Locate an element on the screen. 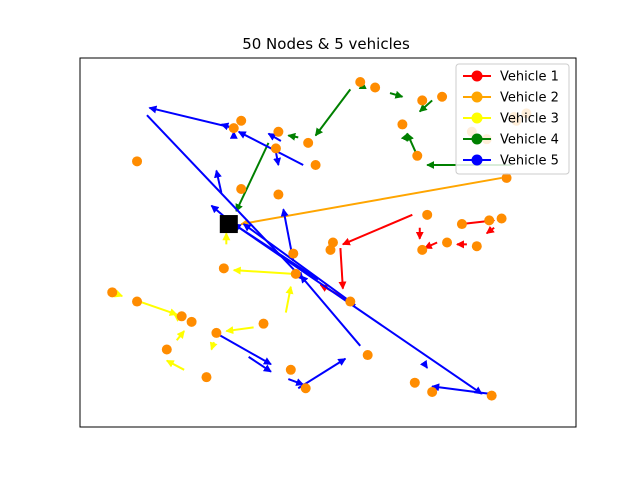 The height and width of the screenshot is (480, 640). legend-label-1: Vehicle 1 is located at coordinates (529, 77).